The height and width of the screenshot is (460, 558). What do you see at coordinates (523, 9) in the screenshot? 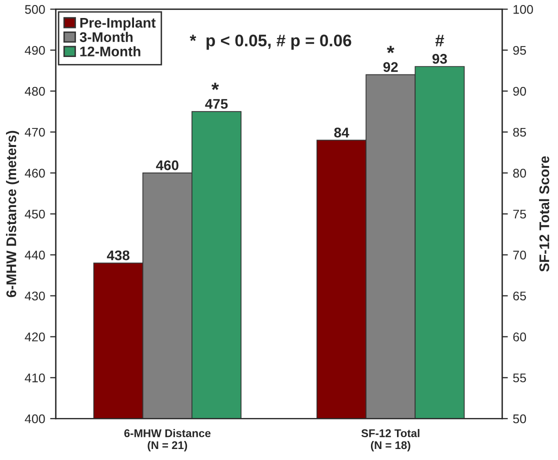
I see `y2-tick-label: 100` at bounding box center [523, 9].